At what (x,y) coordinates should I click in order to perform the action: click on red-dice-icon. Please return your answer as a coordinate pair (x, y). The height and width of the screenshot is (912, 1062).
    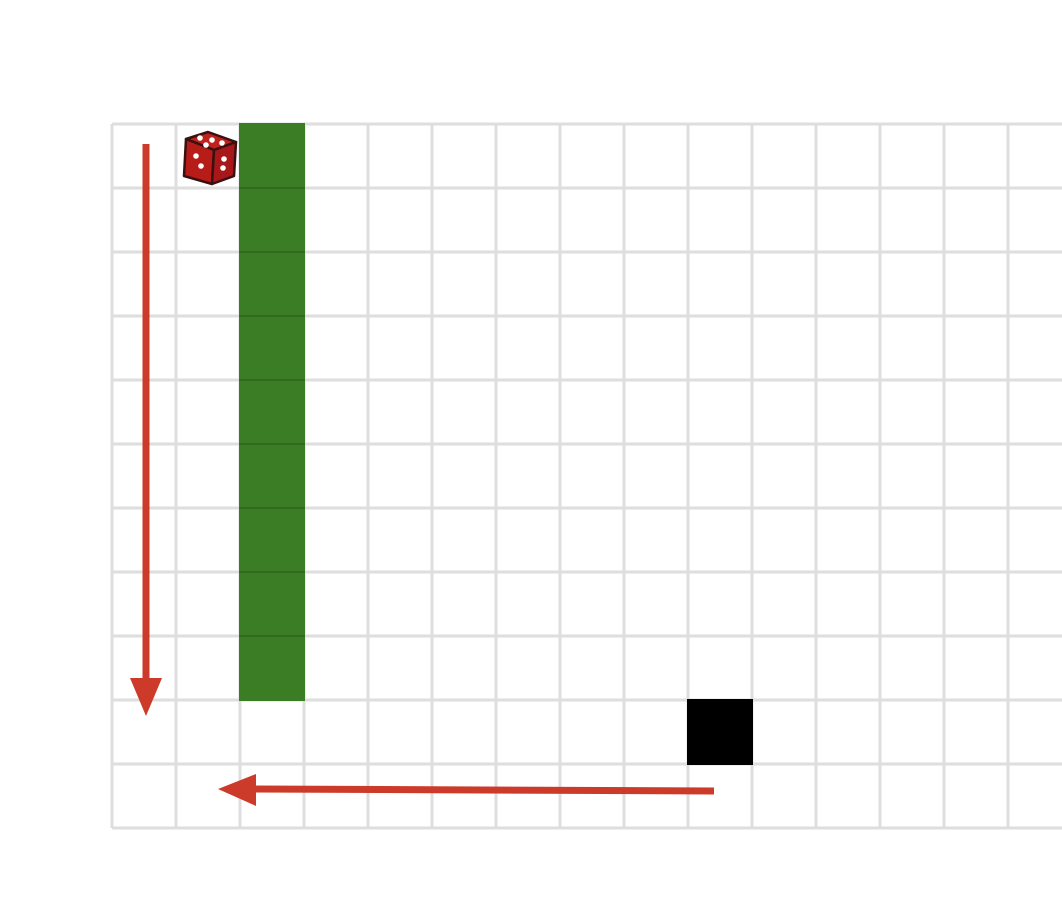
    Looking at the image, I should click on (210, 158).